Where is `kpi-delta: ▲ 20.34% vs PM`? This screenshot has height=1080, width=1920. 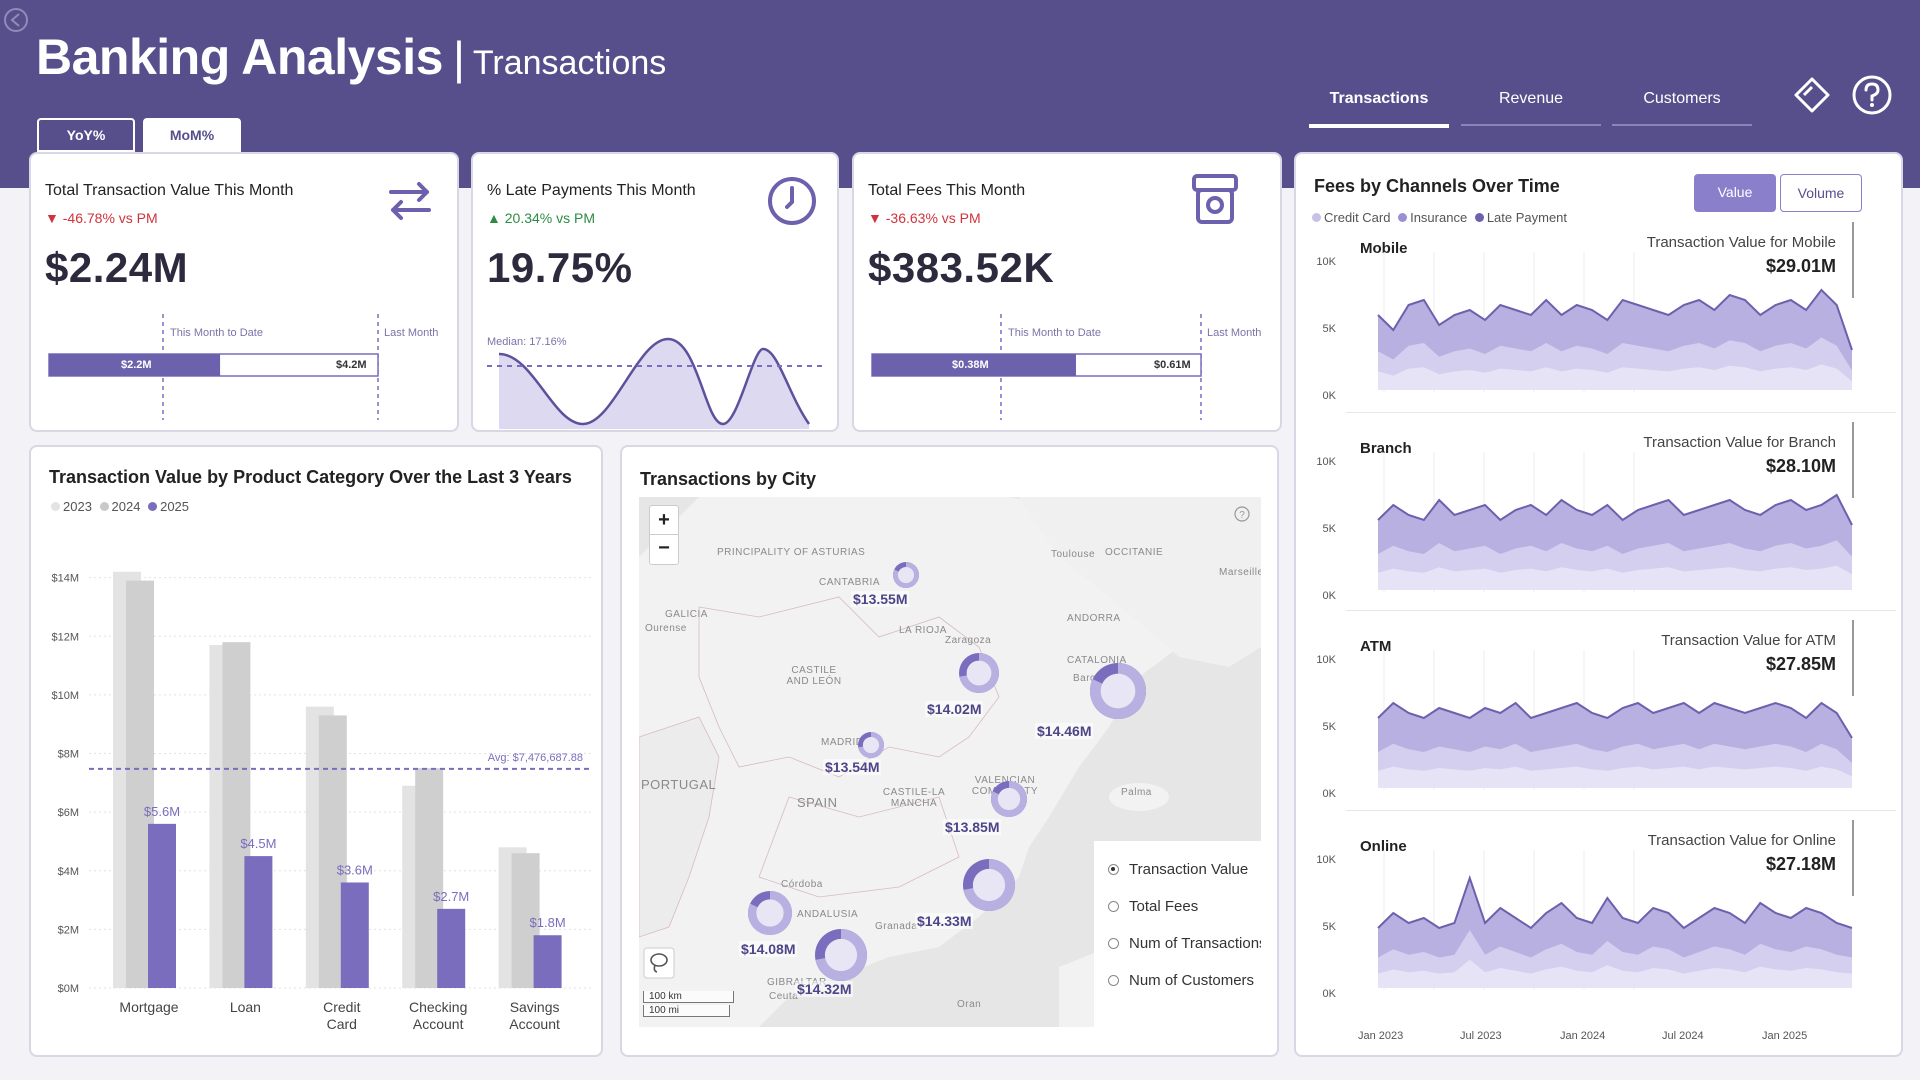
kpi-delta: ▲ 20.34% vs PM is located at coordinates (541, 218).